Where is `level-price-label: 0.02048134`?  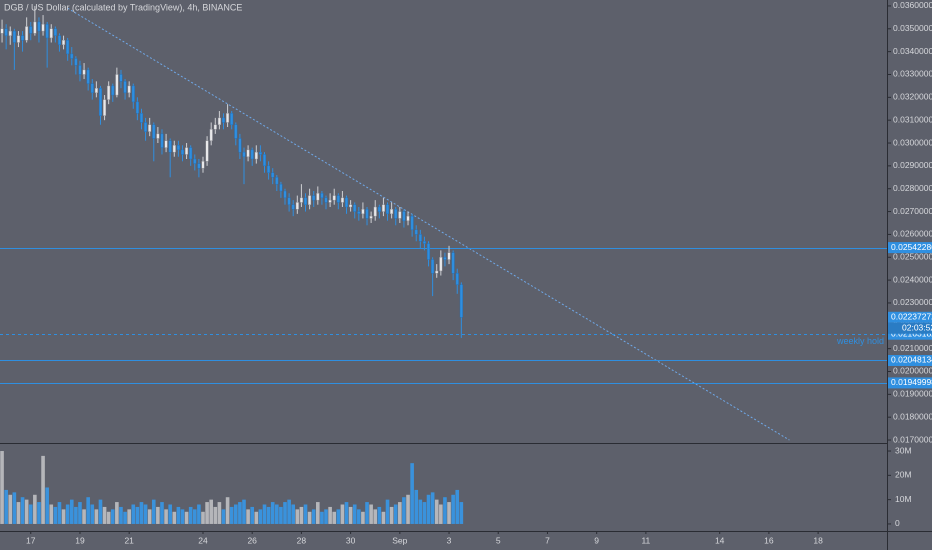 level-price-label: 0.02048134 is located at coordinates (911, 360).